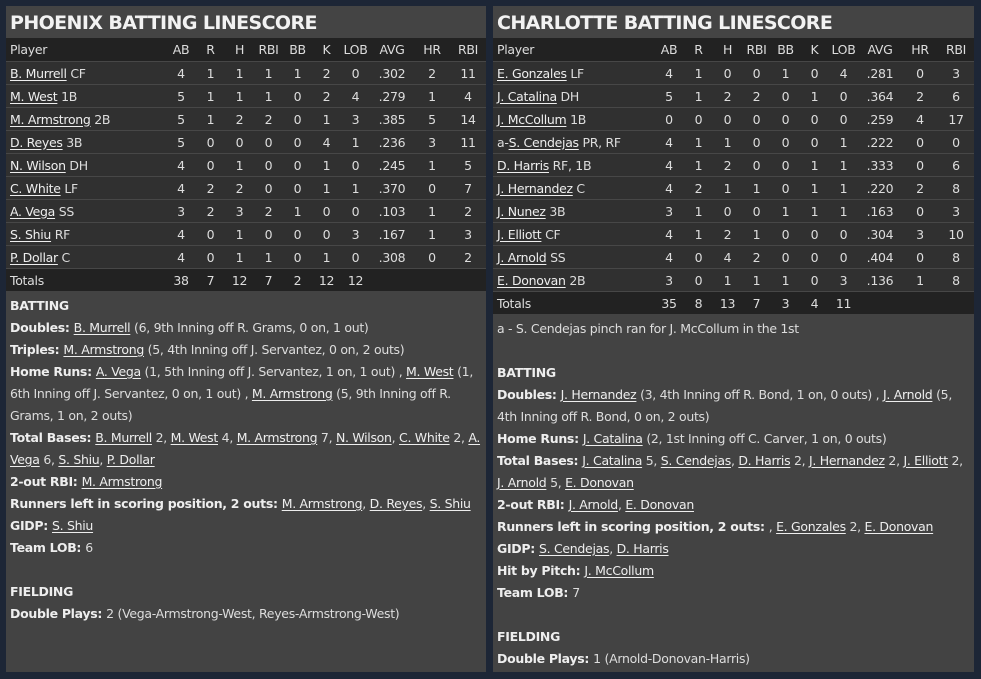 The image size is (981, 679). What do you see at coordinates (86, 234) in the screenshot?
I see `player-cell: S. Shiu RF` at bounding box center [86, 234].